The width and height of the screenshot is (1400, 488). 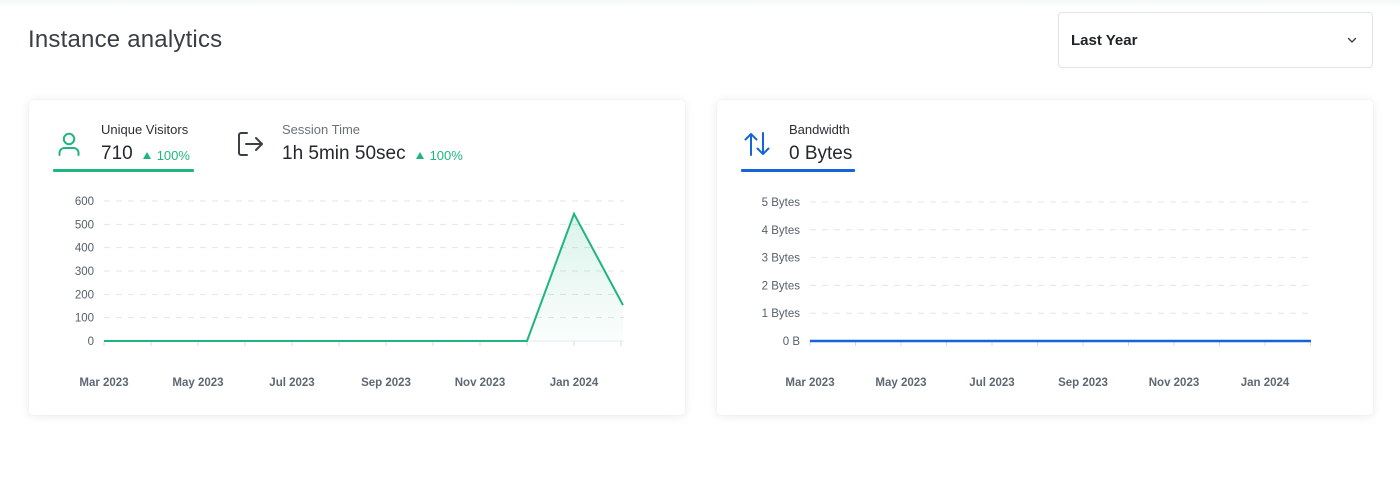 What do you see at coordinates (792, 342) in the screenshot?
I see `y-tick-label: 0 B` at bounding box center [792, 342].